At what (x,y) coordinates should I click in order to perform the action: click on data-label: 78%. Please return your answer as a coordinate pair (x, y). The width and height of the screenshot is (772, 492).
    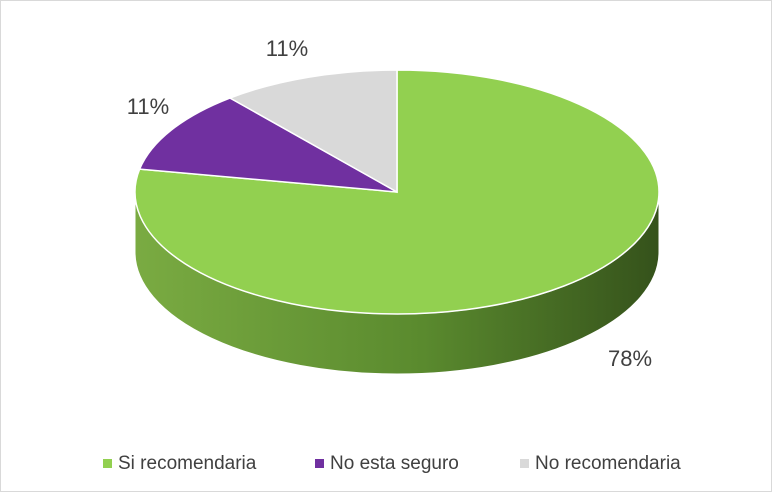
    Looking at the image, I should click on (630, 358).